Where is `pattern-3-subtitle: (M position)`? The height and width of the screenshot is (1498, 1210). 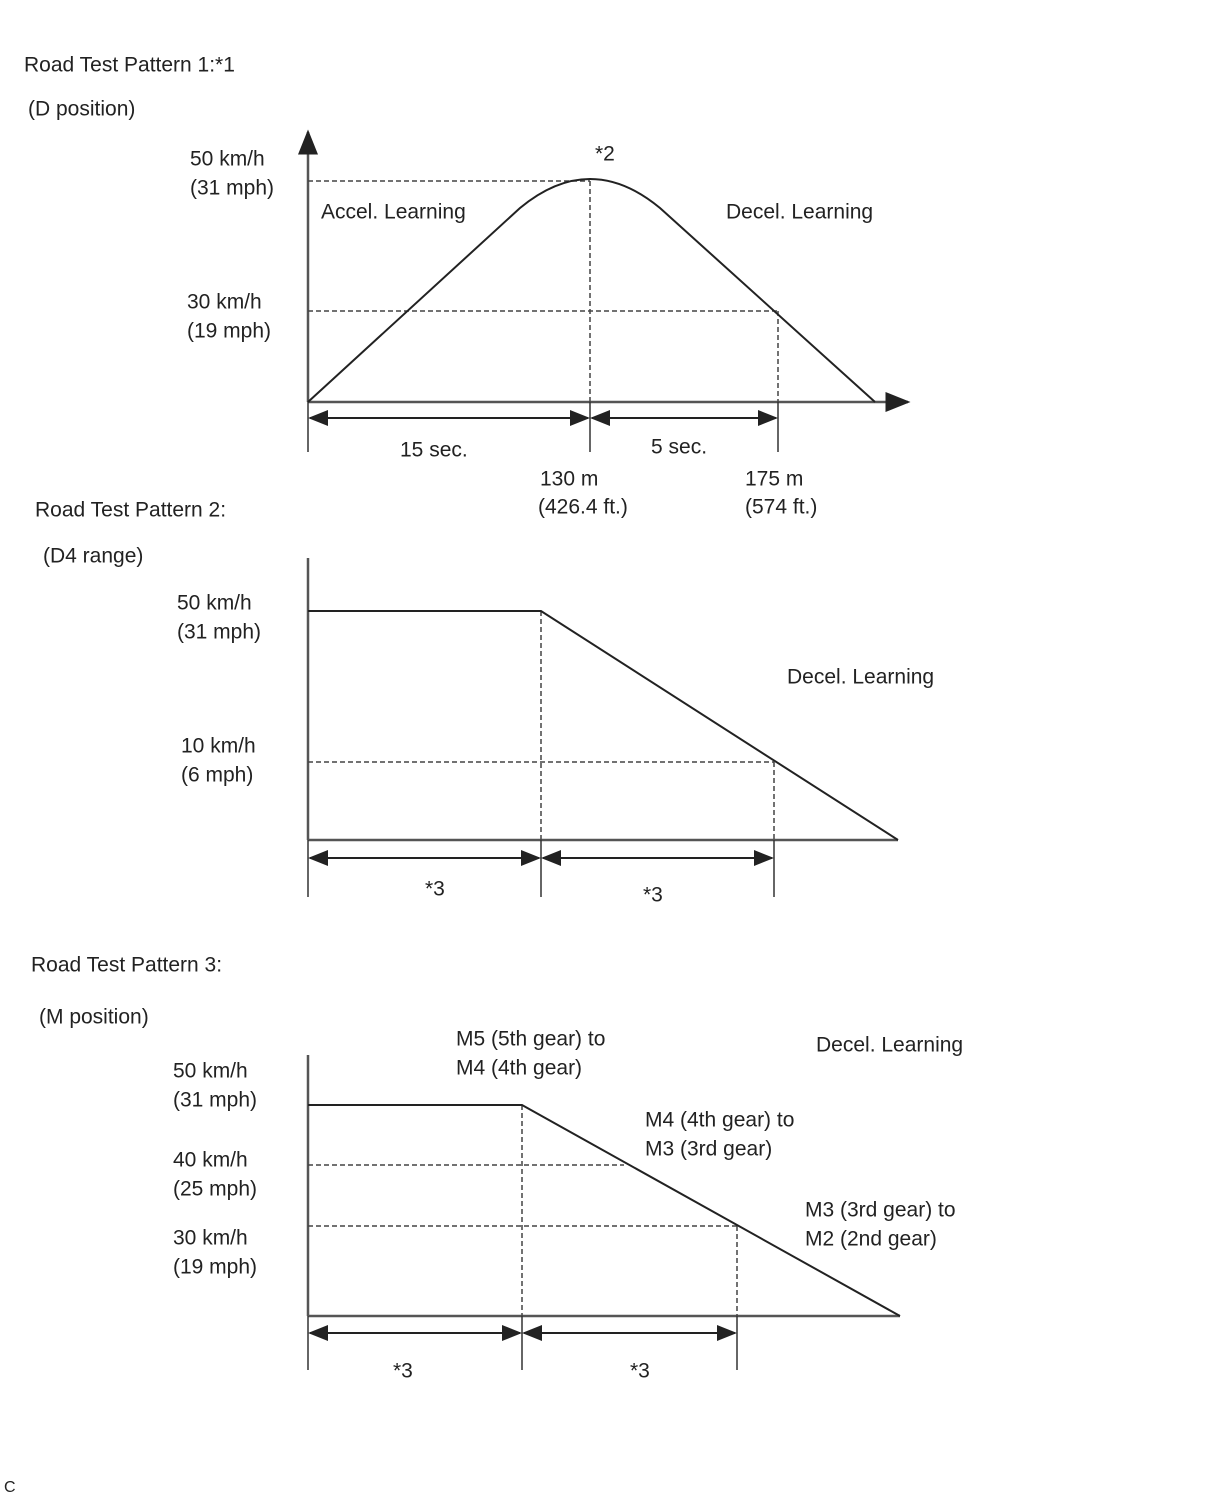 pattern-3-subtitle: (M position) is located at coordinates (94, 1017).